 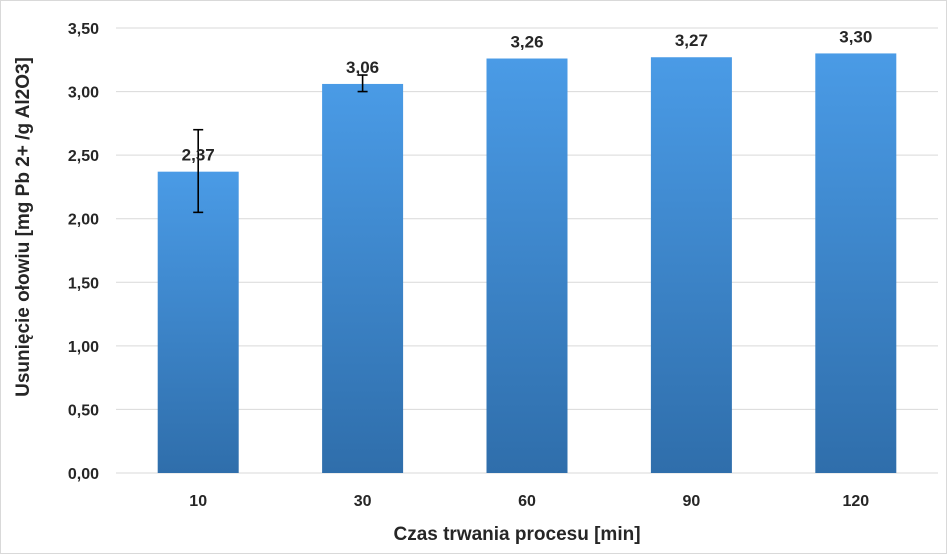 I want to click on x-axis-ticks: 10 30 60 90 120, so click(x=529, y=501).